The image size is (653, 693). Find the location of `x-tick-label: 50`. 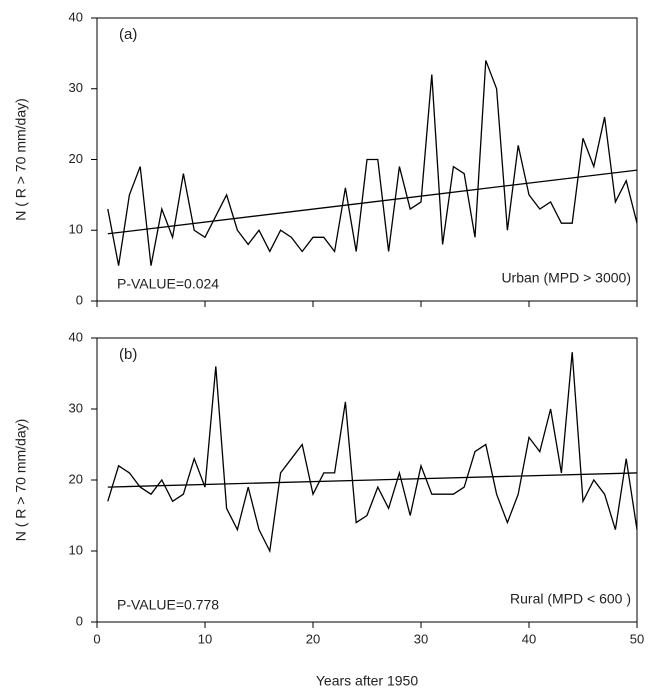

x-tick-label: 50 is located at coordinates (637, 638).